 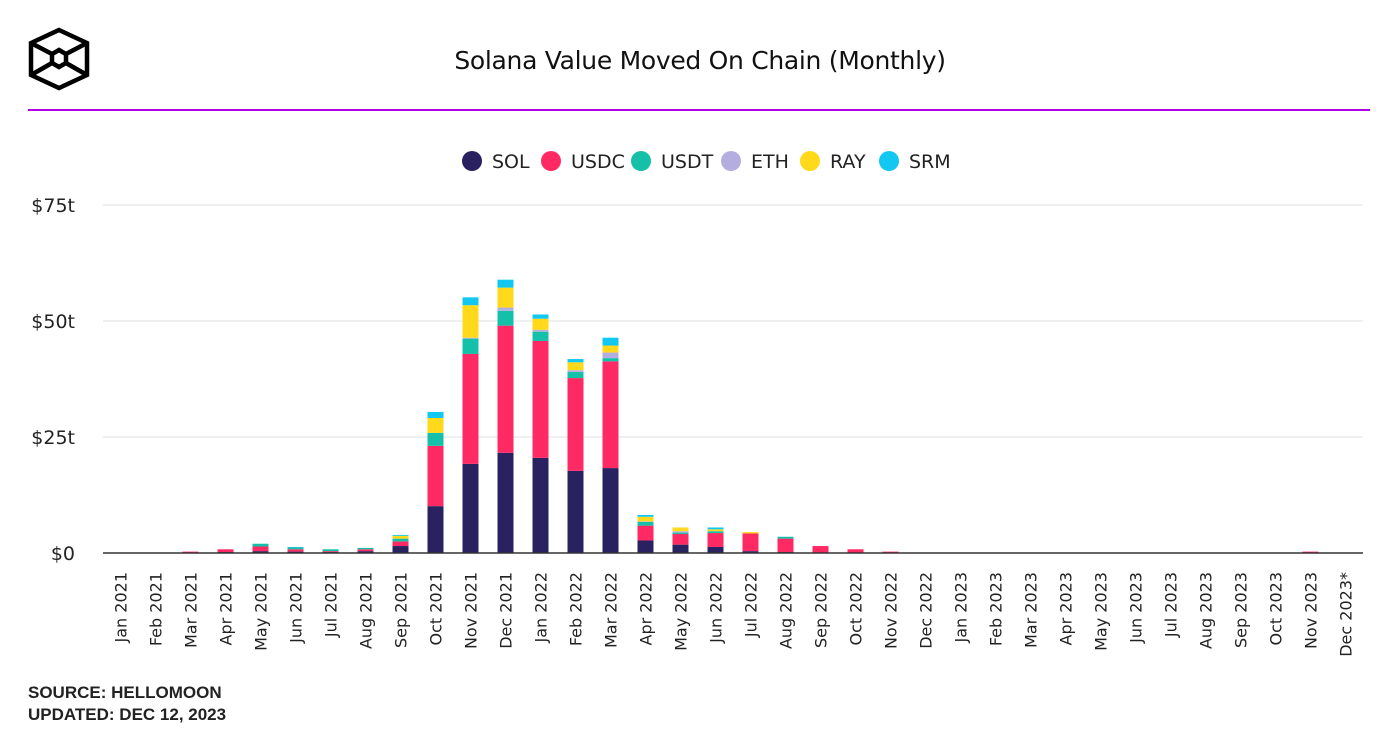 What do you see at coordinates (786, 610) in the screenshot?
I see `x-tick-label: Aug 2022` at bounding box center [786, 610].